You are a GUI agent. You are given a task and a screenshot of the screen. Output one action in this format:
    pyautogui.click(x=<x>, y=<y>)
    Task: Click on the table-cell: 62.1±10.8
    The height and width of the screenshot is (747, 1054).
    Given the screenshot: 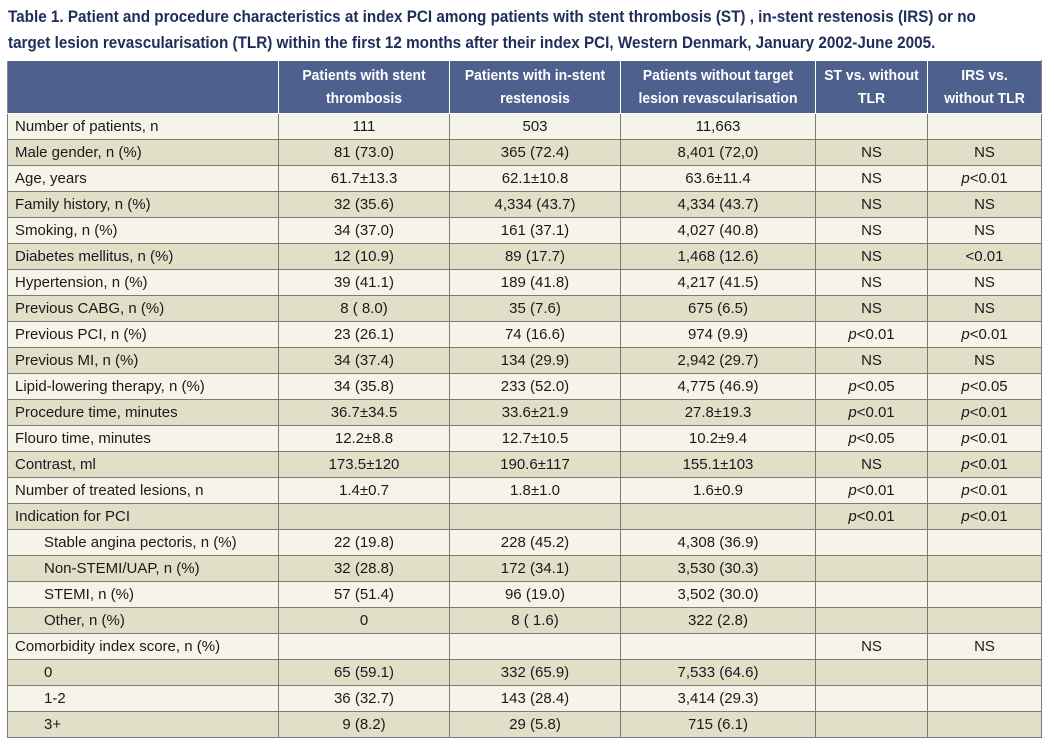 What is the action you would take?
    pyautogui.click(x=535, y=178)
    